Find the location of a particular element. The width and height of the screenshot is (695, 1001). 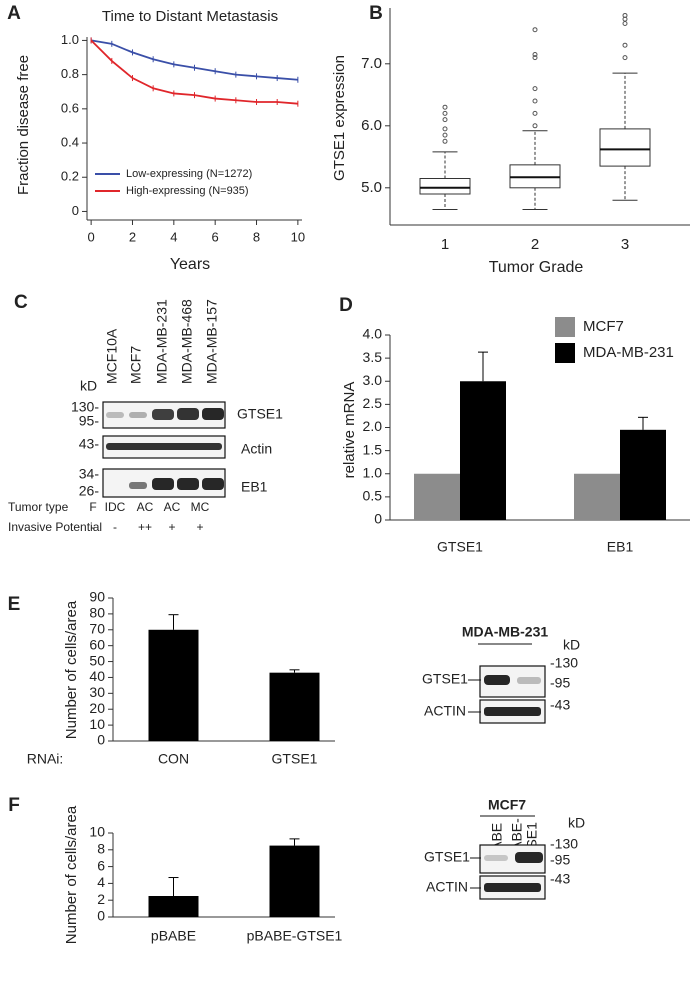

y-tick-label: 3.5 is located at coordinates (373, 357).